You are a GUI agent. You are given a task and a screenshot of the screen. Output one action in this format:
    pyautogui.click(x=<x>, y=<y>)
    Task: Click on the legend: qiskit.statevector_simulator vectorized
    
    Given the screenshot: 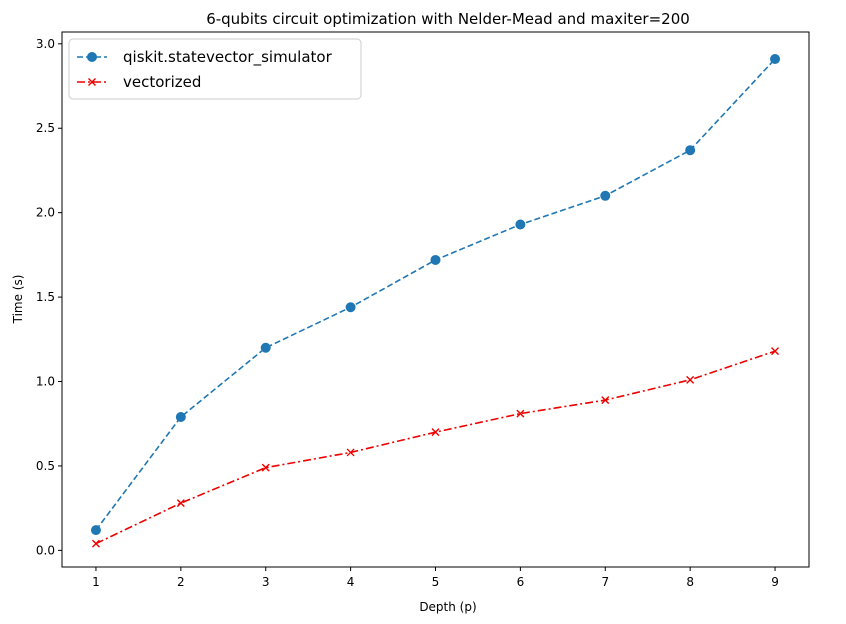 What is the action you would take?
    pyautogui.click(x=215, y=69)
    